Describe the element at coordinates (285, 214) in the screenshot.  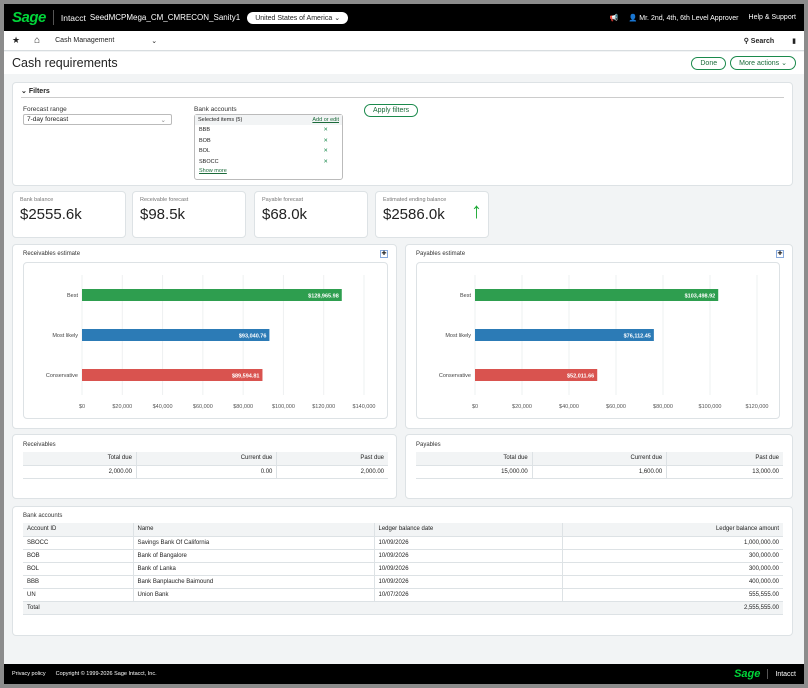
I see `kpi-value: $68.0k` at that location.